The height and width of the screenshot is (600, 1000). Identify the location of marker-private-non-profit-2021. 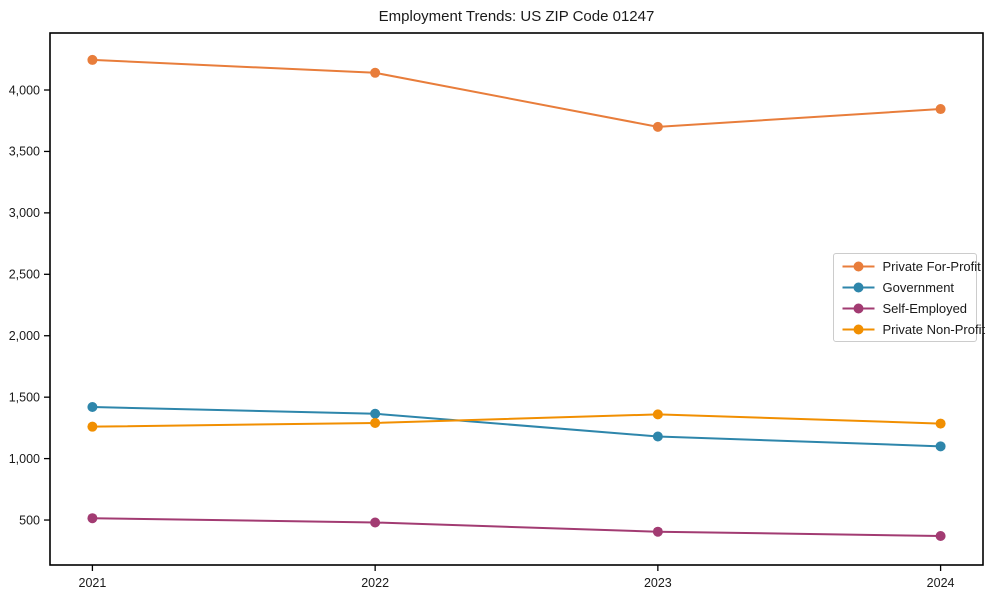
(92, 426).